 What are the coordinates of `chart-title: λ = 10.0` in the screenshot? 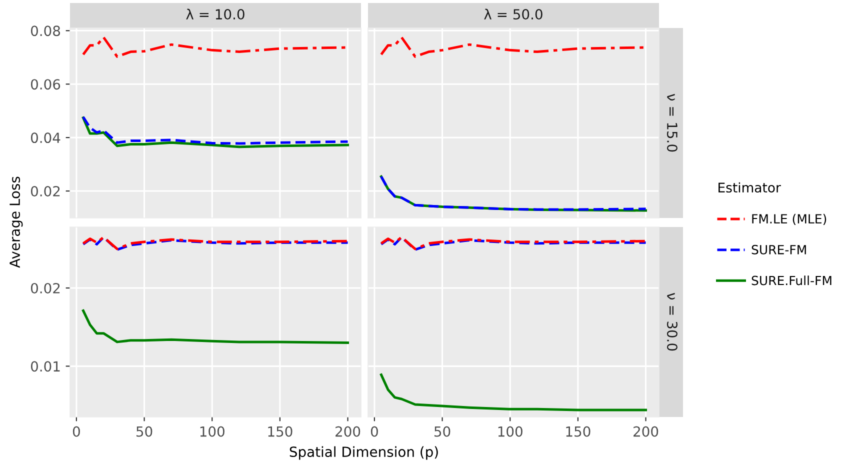 It's located at (215, 14).